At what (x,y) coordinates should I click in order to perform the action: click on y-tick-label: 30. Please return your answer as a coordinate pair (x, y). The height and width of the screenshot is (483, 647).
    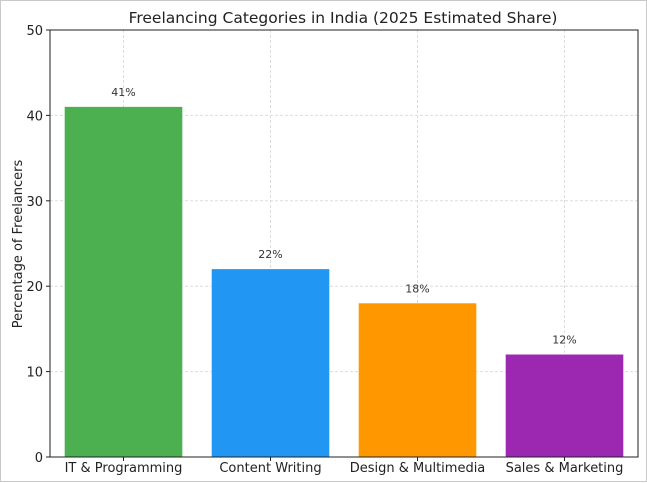
    Looking at the image, I should click on (34, 202).